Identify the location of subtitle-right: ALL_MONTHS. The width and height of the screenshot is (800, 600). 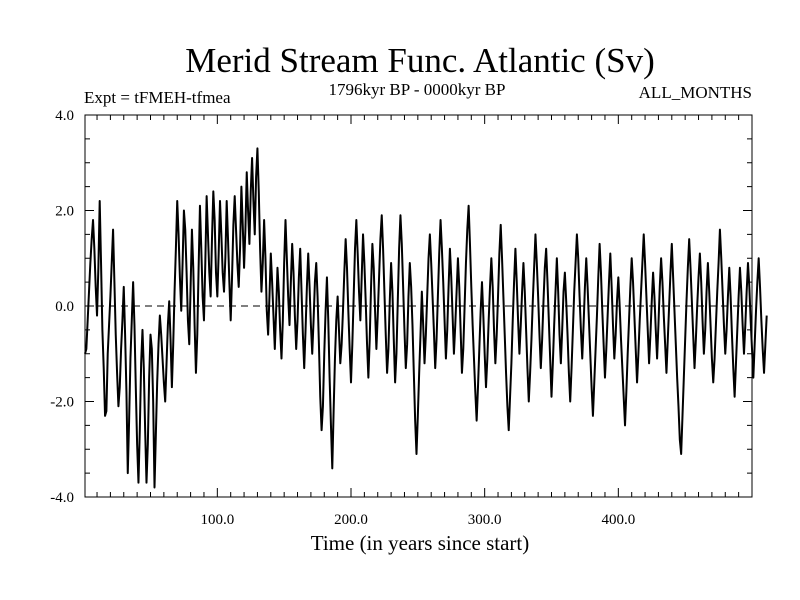
(695, 92).